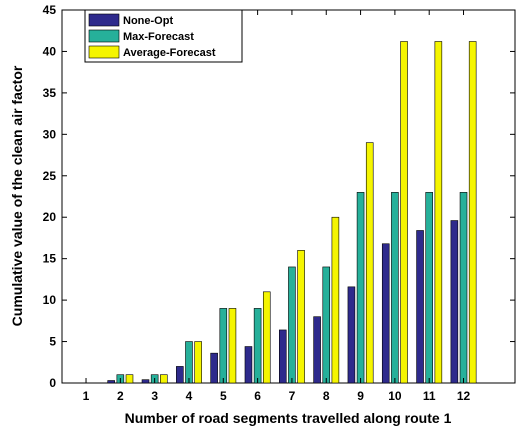 The width and height of the screenshot is (524, 431). I want to click on x-tick-label: 12, so click(464, 396).